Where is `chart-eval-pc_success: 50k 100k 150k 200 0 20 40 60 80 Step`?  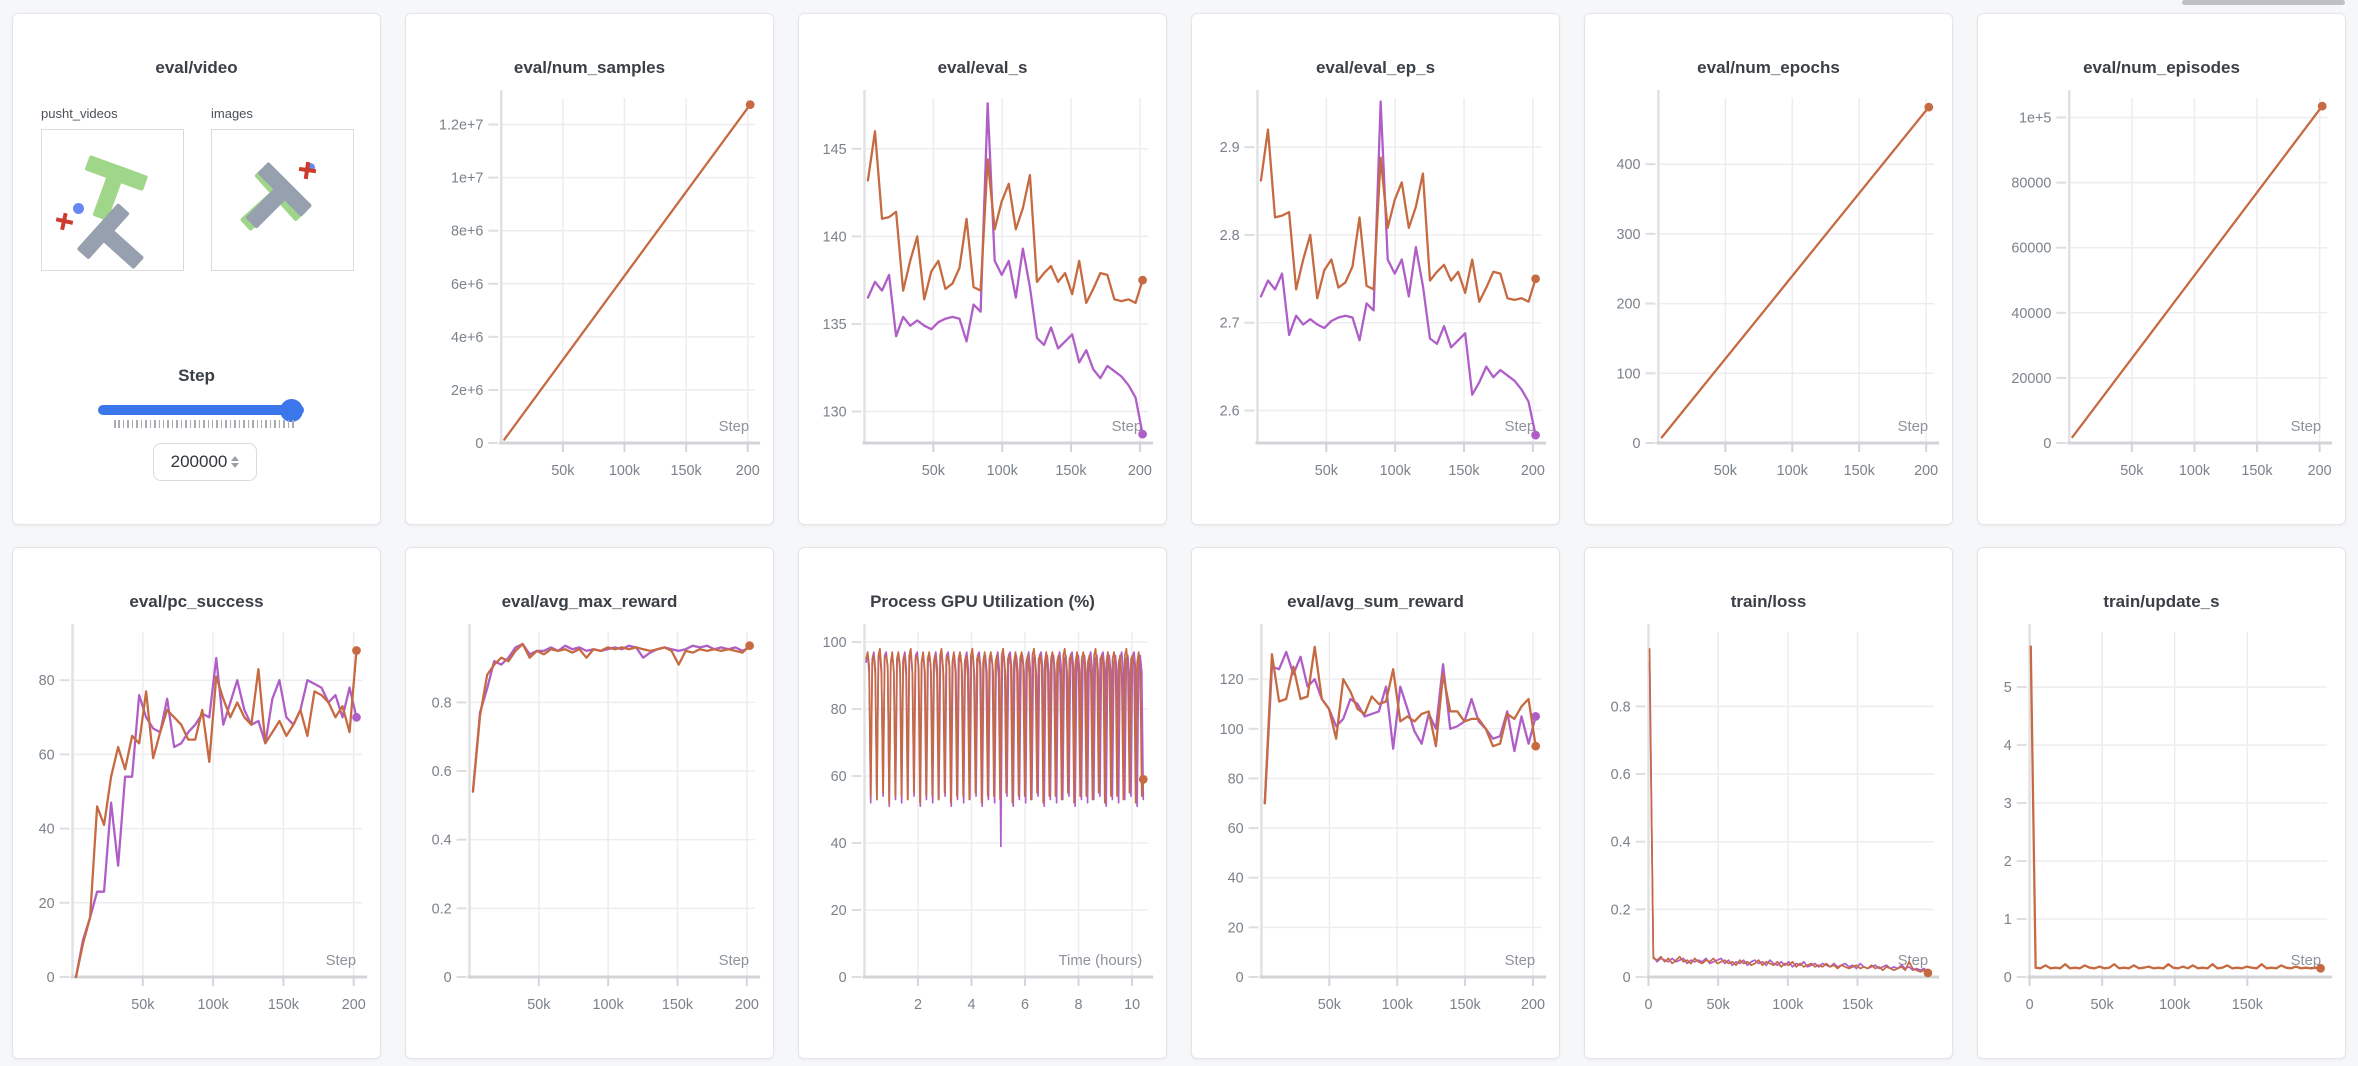 chart-eval-pc_success: 50k 100k 150k 200 0 20 40 60 80 Step is located at coordinates (196, 830).